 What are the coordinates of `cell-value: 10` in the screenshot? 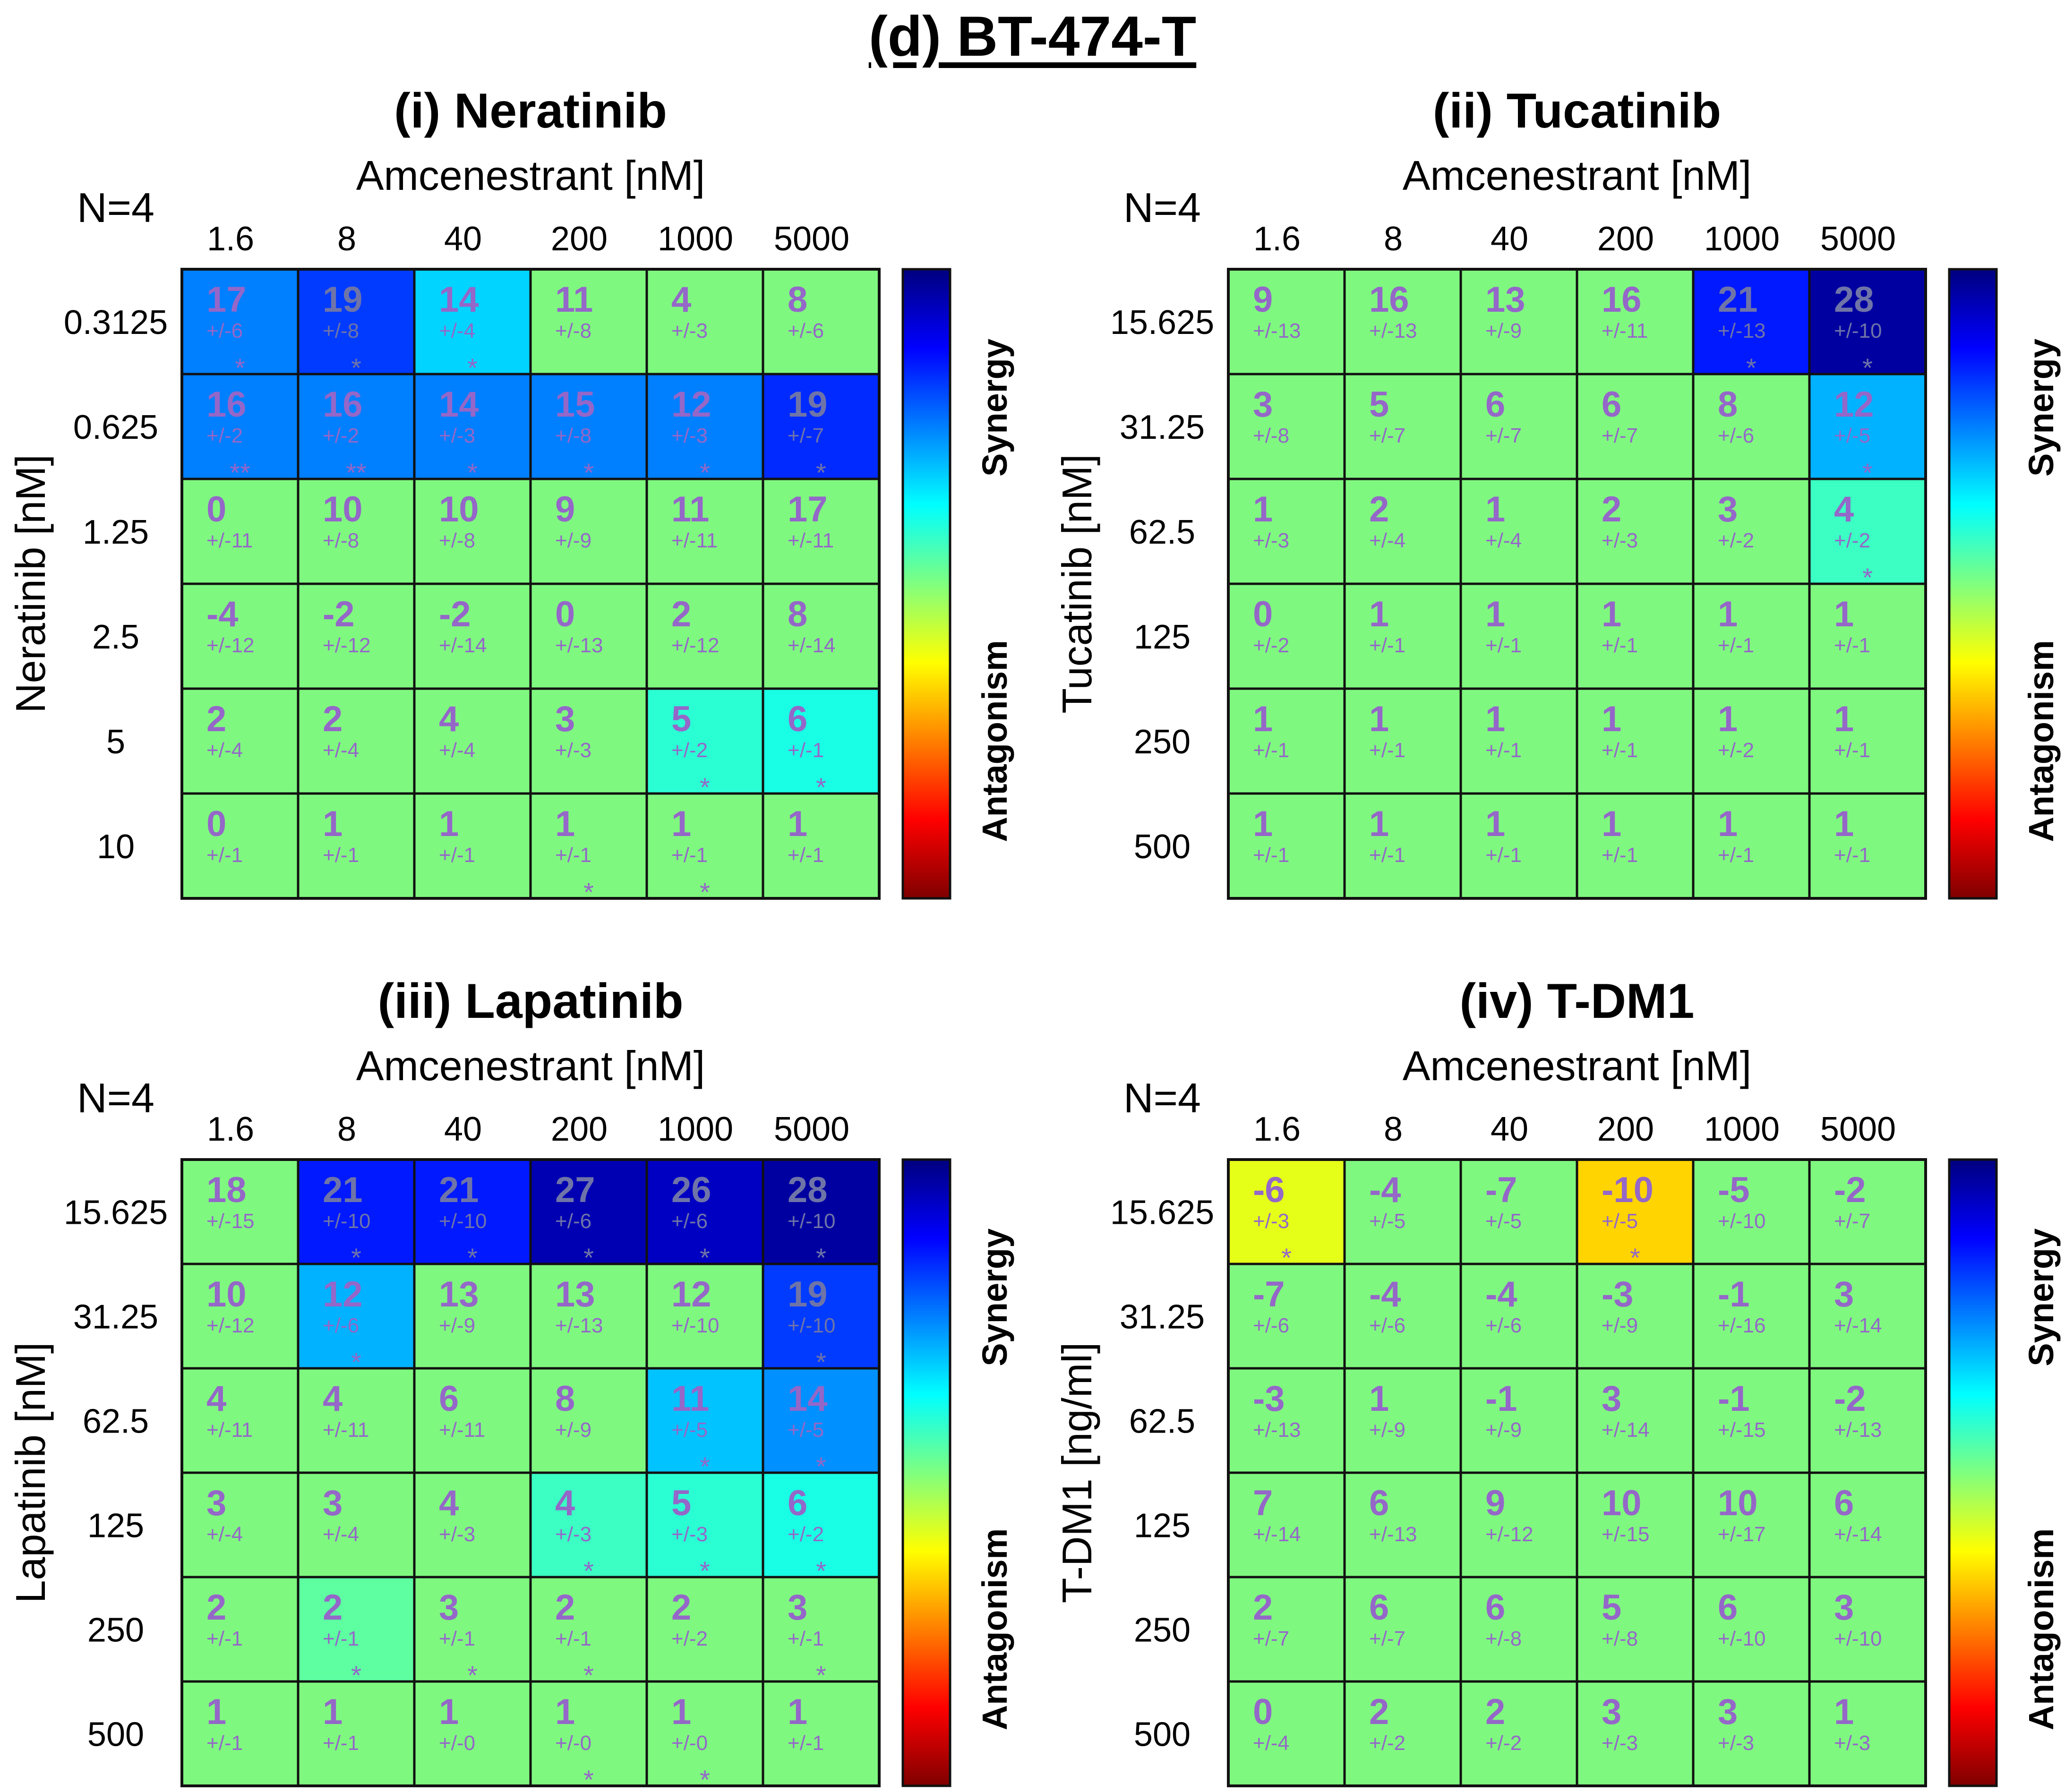 It's located at (459, 509).